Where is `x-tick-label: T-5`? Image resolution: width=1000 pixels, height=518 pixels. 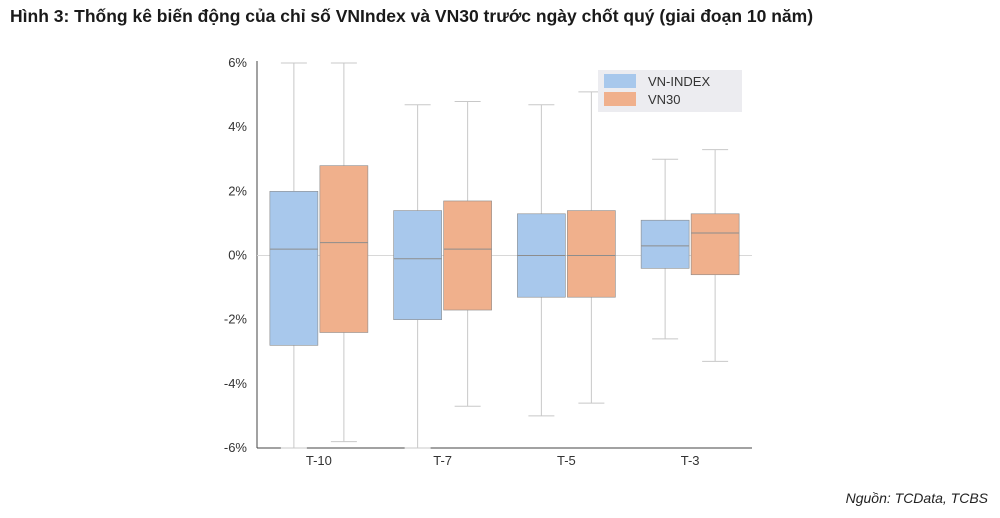
x-tick-label: T-5 is located at coordinates (566, 460).